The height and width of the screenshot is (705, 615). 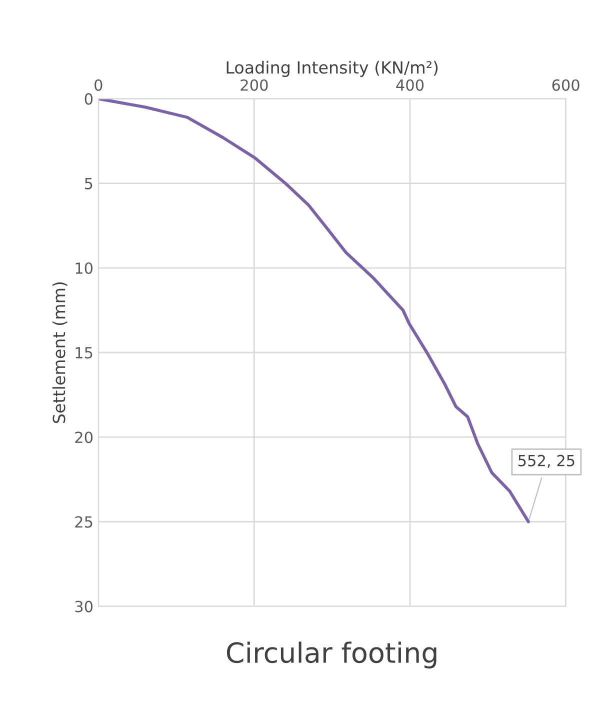 I want to click on y-tick-label: 20, so click(x=84, y=438).